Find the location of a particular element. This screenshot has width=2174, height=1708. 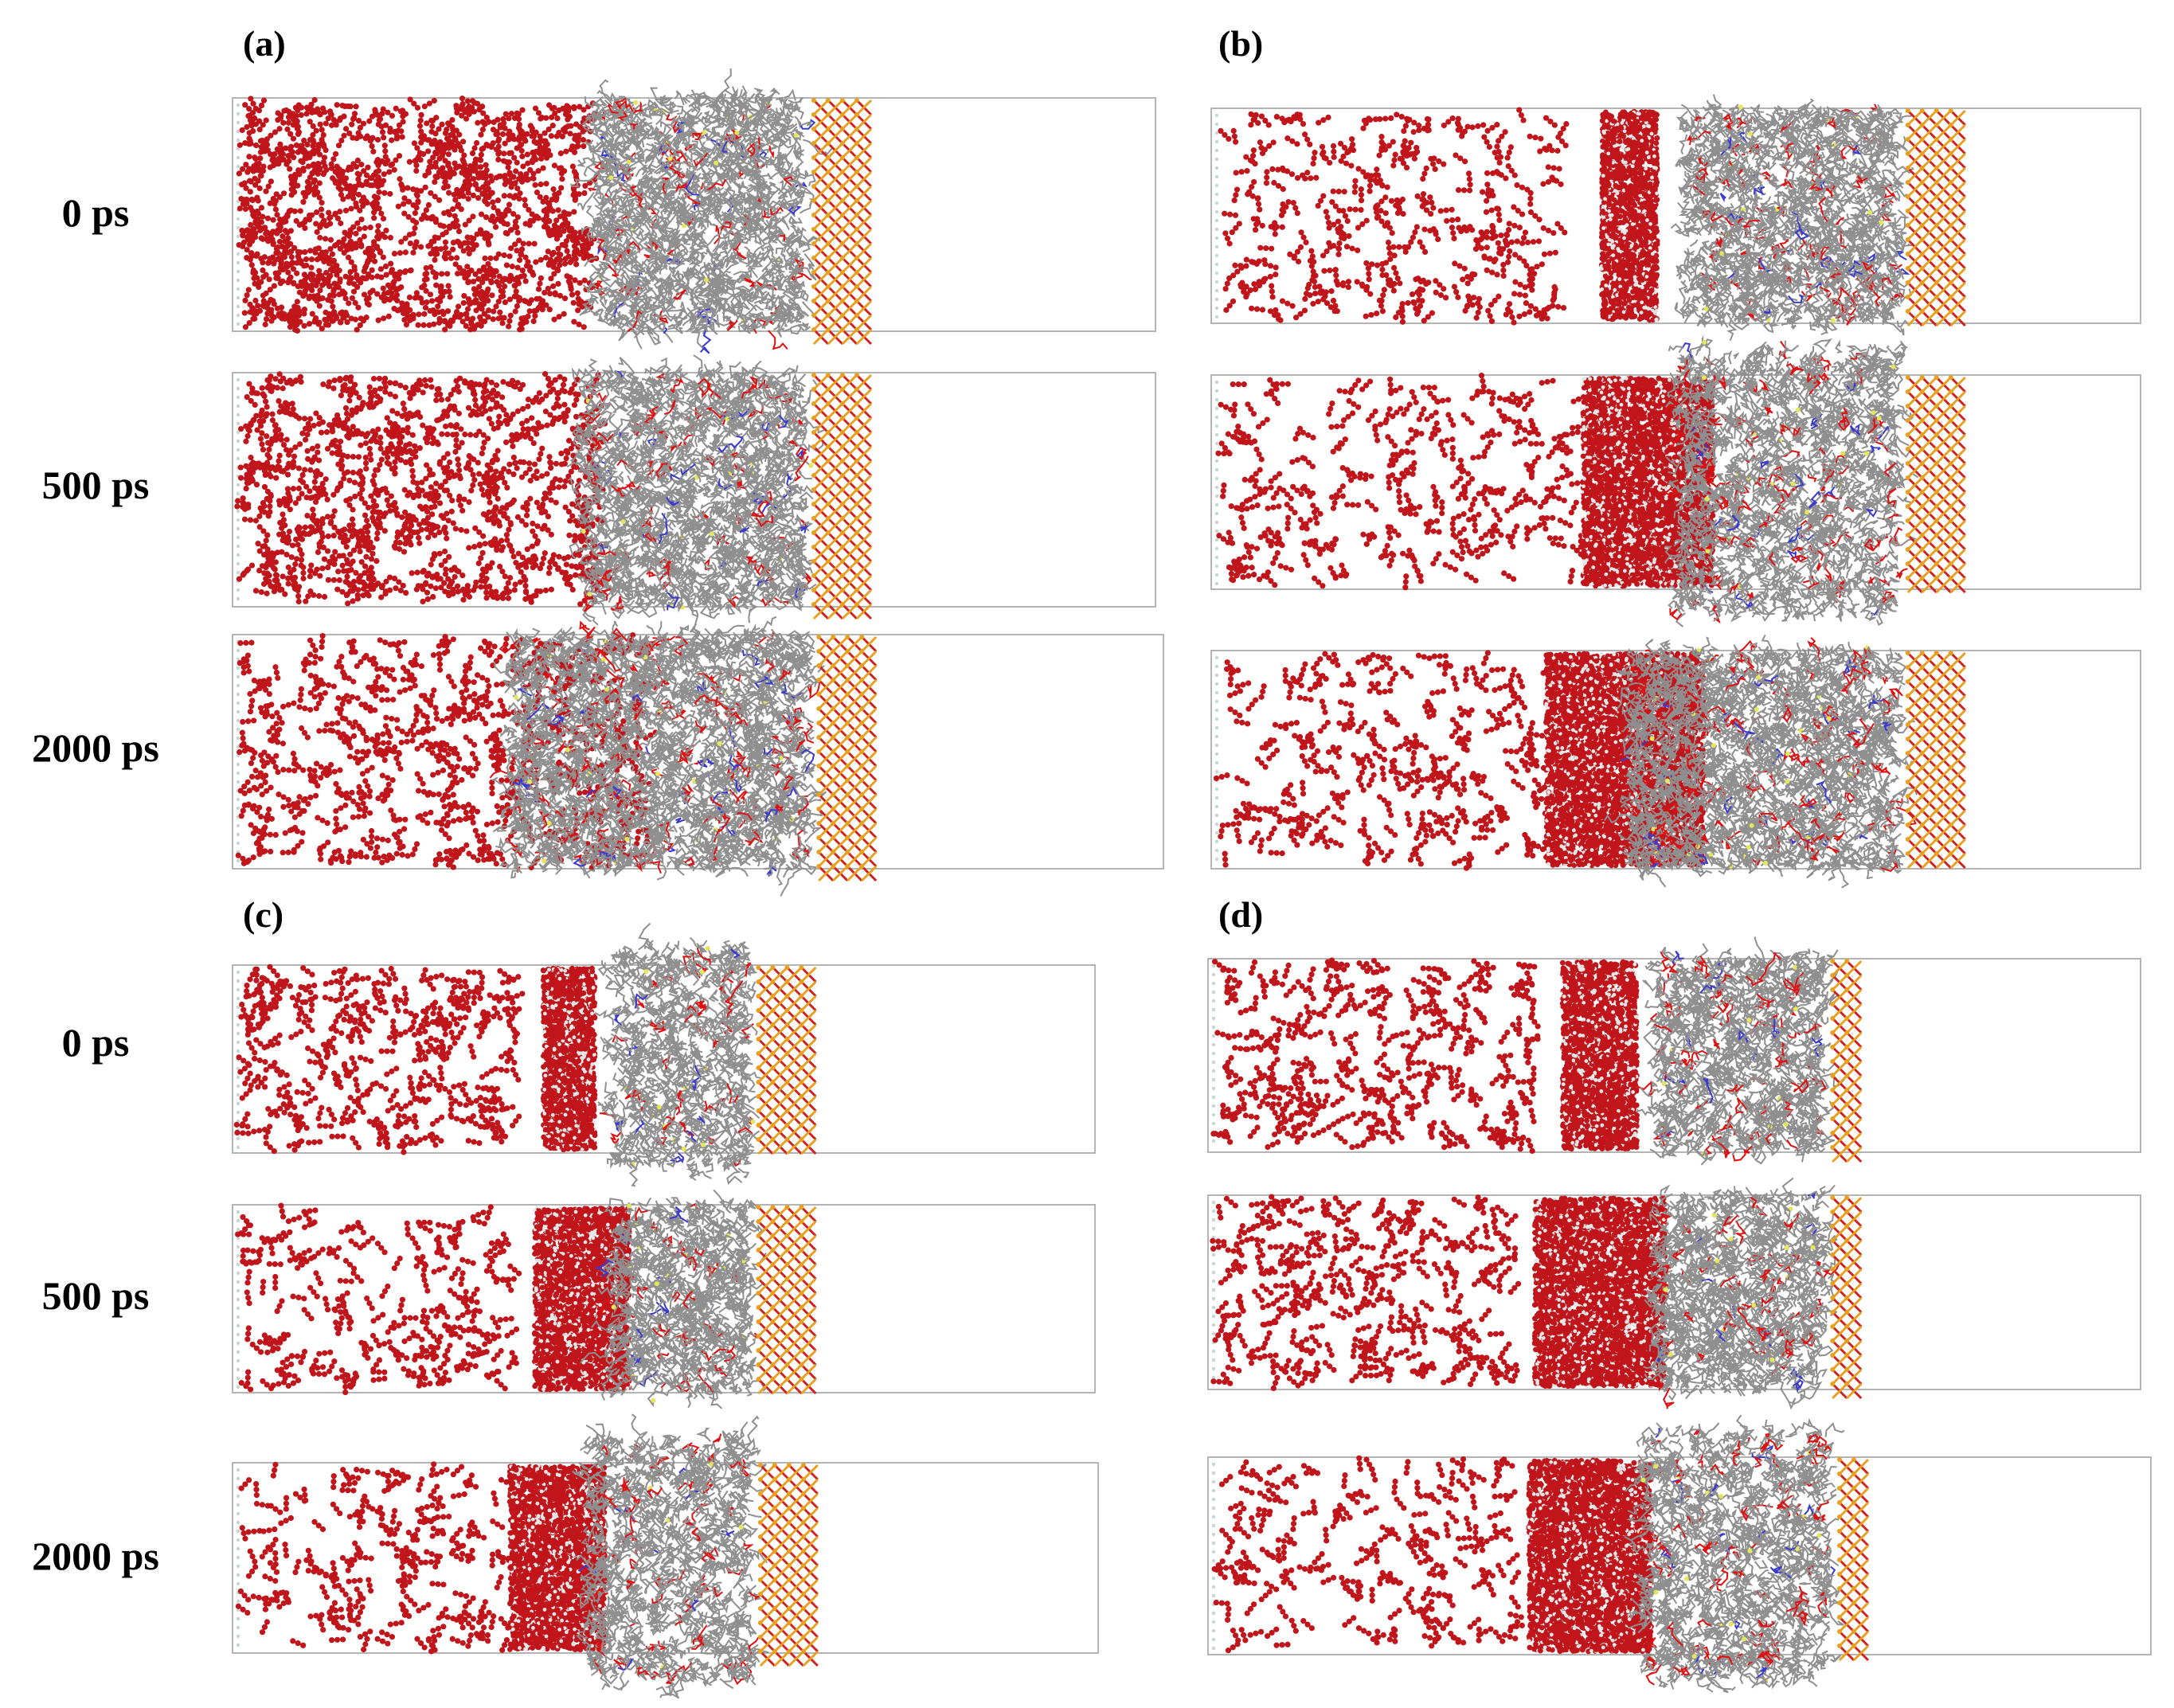

snapshot-d-500ps is located at coordinates (1674, 1292).